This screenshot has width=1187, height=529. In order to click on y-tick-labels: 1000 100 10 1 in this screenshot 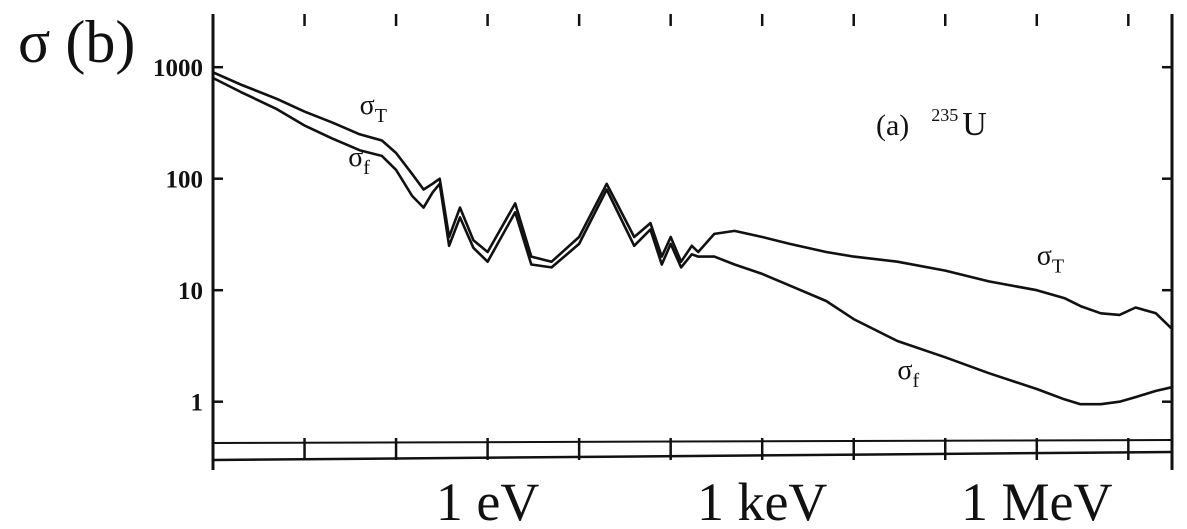, I will do `click(178, 236)`.